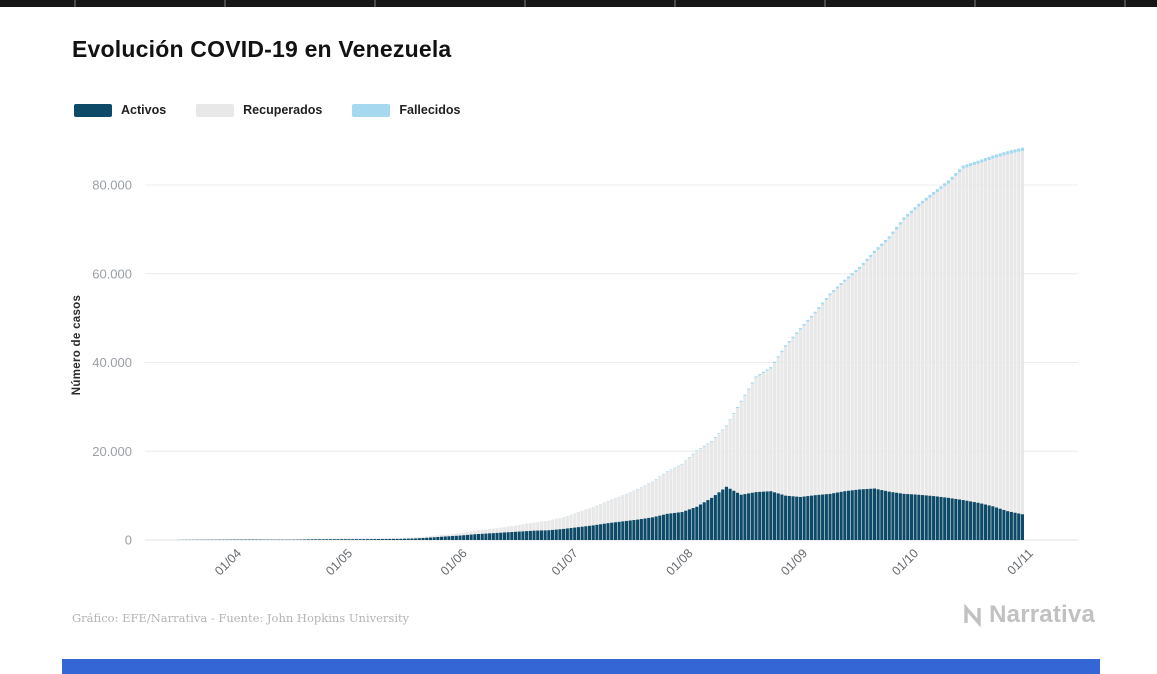 This screenshot has height=674, width=1157. What do you see at coordinates (624, 562) in the screenshot?
I see `x-tick-labels: 01/04 01/05 01/06 01/07 01/08 01/09 01/10 01/11` at bounding box center [624, 562].